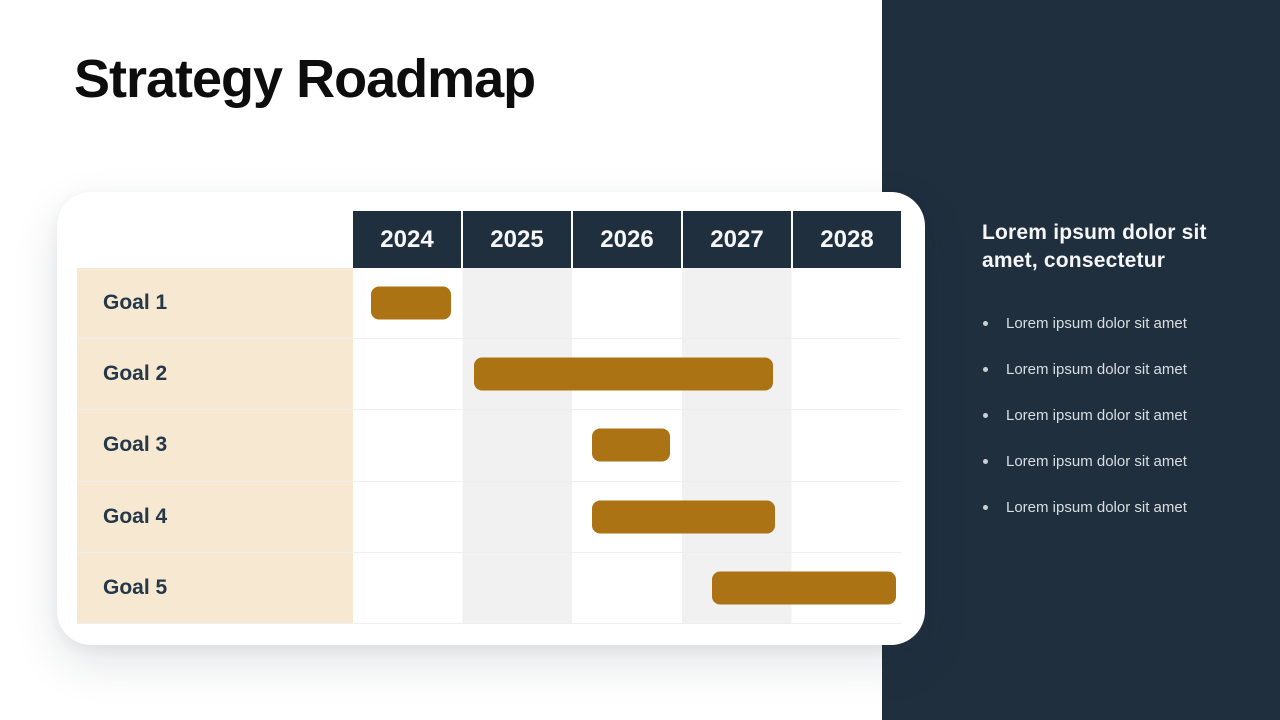 This screenshot has height=720, width=1280. I want to click on year-header-row: 2024 2025 2026 2027 2028, so click(627, 239).